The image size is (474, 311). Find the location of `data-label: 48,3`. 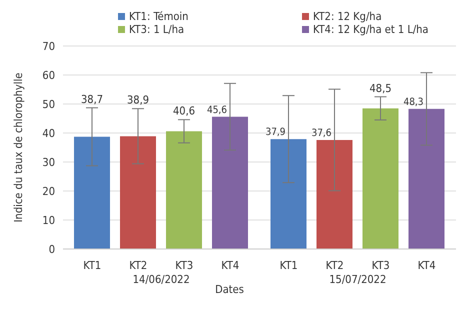

data-label: 48,3 is located at coordinates (413, 102).